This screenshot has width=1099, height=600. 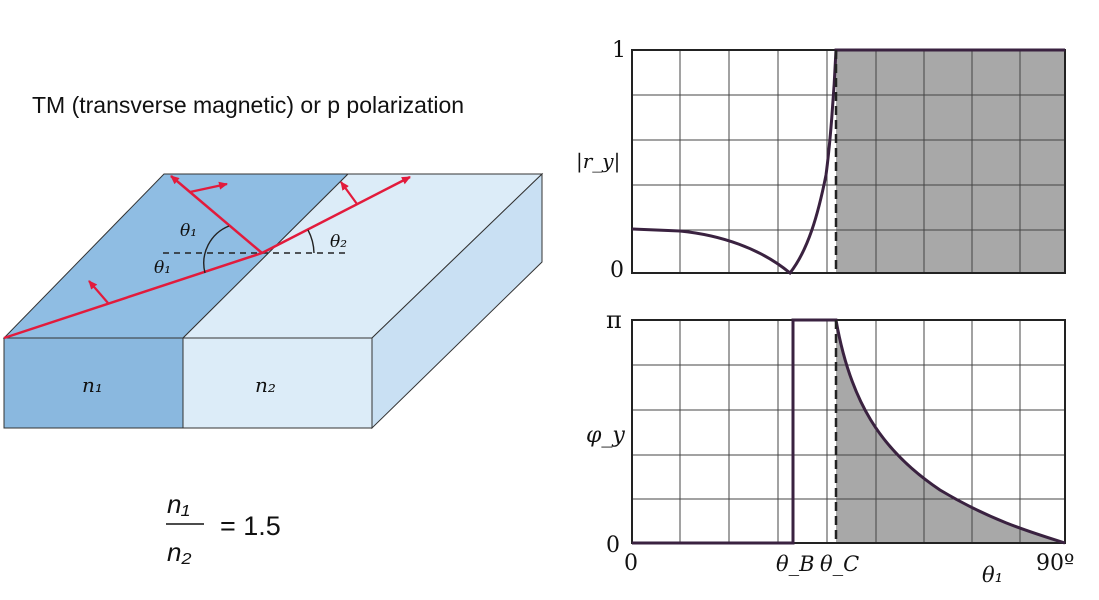 What do you see at coordinates (614, 320) in the screenshot?
I see `bottom-ytick-pi: π` at bounding box center [614, 320].